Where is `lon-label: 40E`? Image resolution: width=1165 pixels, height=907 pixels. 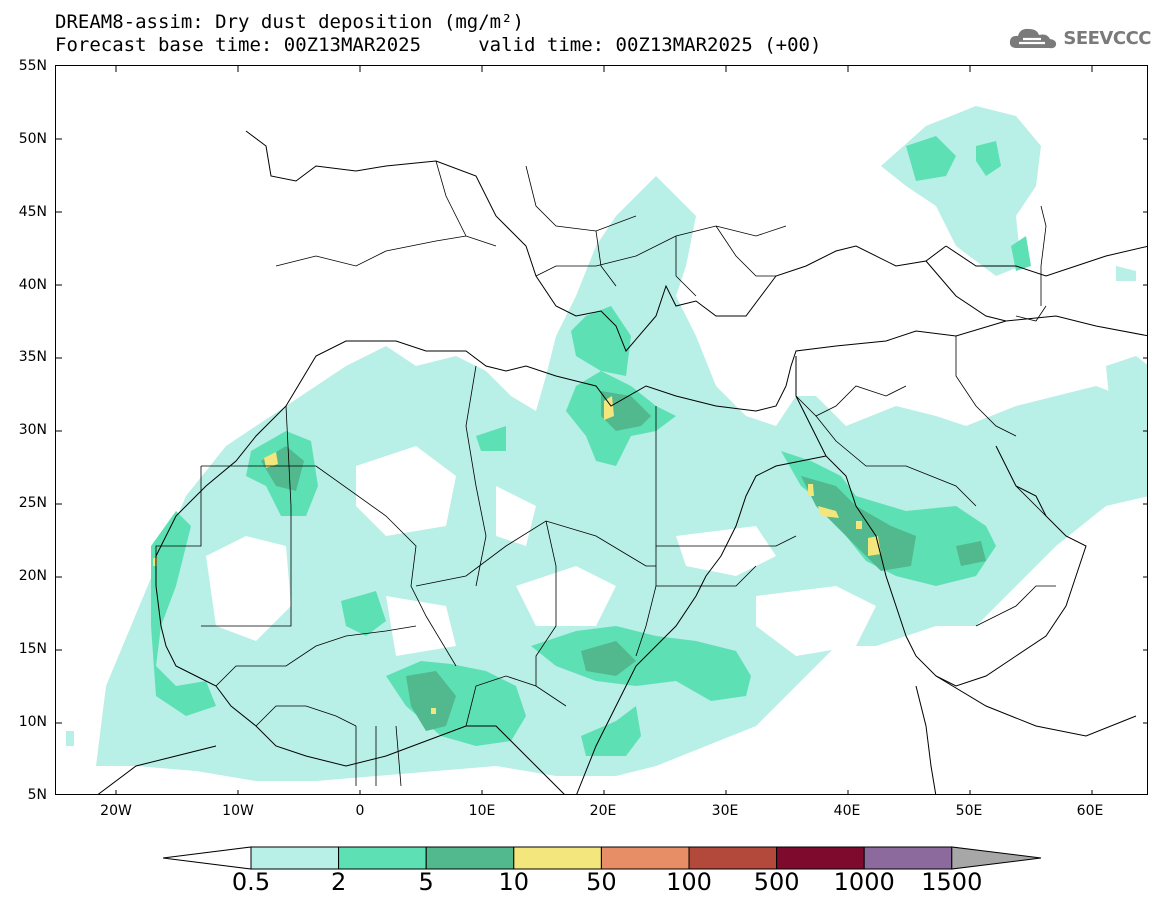
lon-label: 40E is located at coordinates (847, 811).